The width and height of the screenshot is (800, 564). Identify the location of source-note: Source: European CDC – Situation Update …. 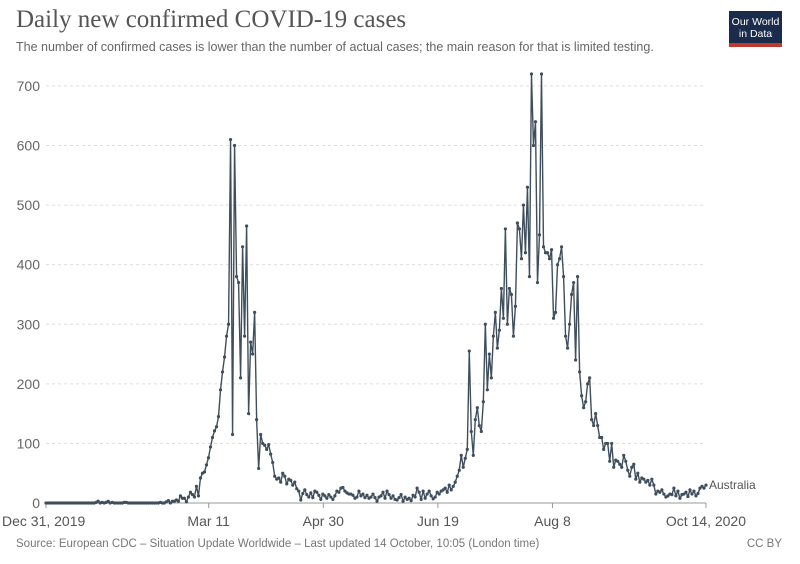
(278, 544).